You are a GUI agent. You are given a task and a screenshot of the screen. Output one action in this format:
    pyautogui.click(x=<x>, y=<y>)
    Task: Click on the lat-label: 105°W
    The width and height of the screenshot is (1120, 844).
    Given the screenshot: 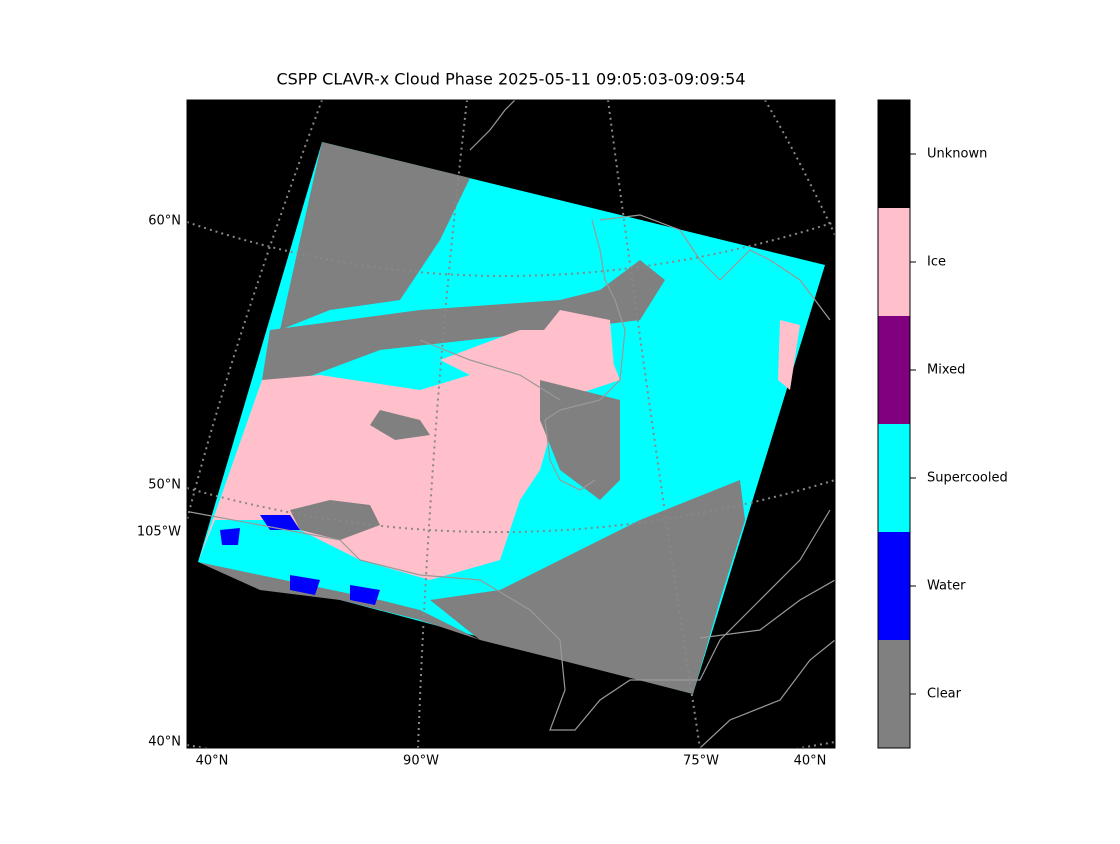 What is the action you would take?
    pyautogui.click(x=159, y=532)
    